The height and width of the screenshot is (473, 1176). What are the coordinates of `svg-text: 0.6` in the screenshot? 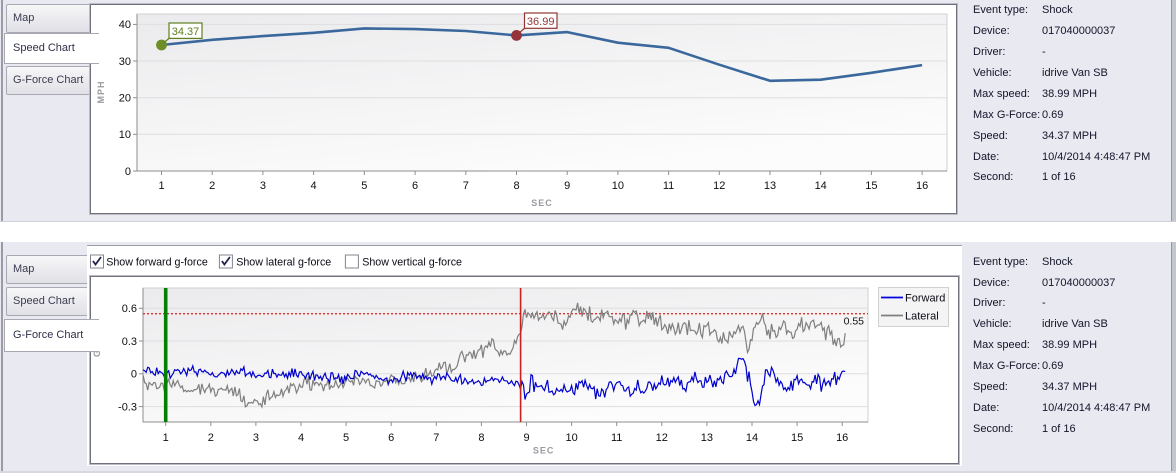 It's located at (129, 309).